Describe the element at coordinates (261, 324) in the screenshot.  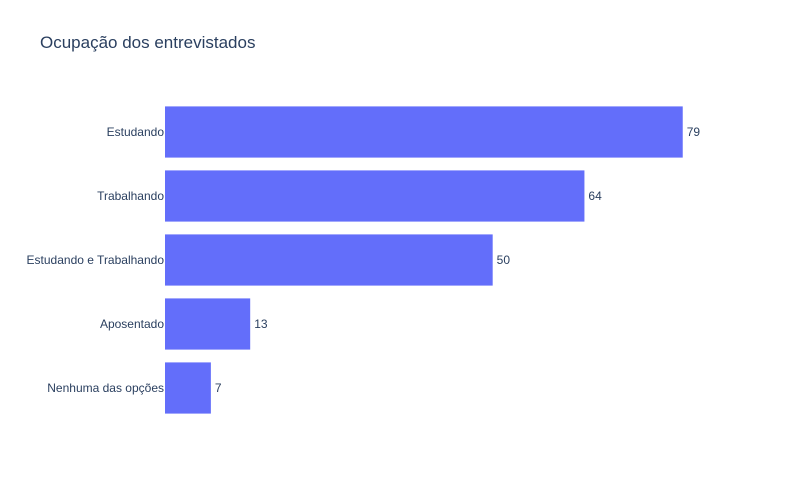
I see `bar-value-label: 13` at that location.